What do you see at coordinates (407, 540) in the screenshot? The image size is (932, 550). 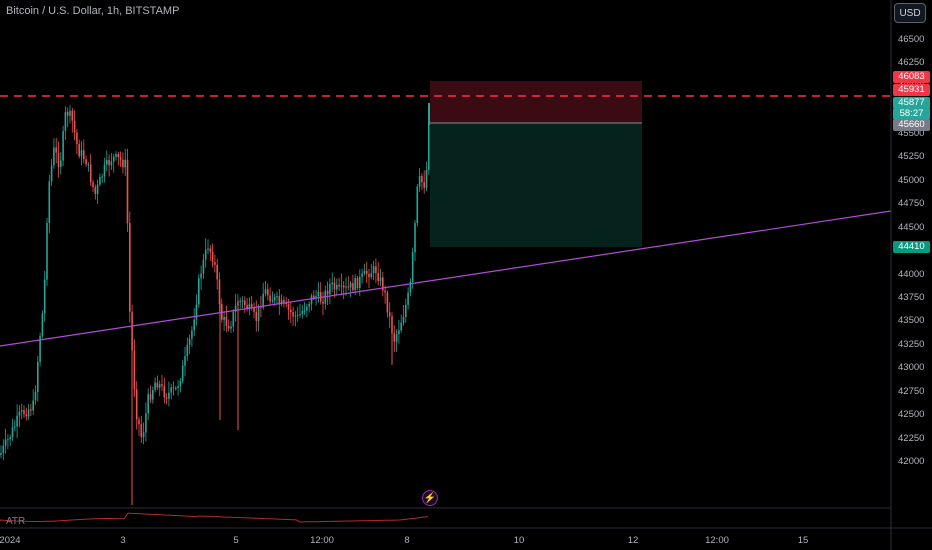 I see `time-axis-label: 8` at bounding box center [407, 540].